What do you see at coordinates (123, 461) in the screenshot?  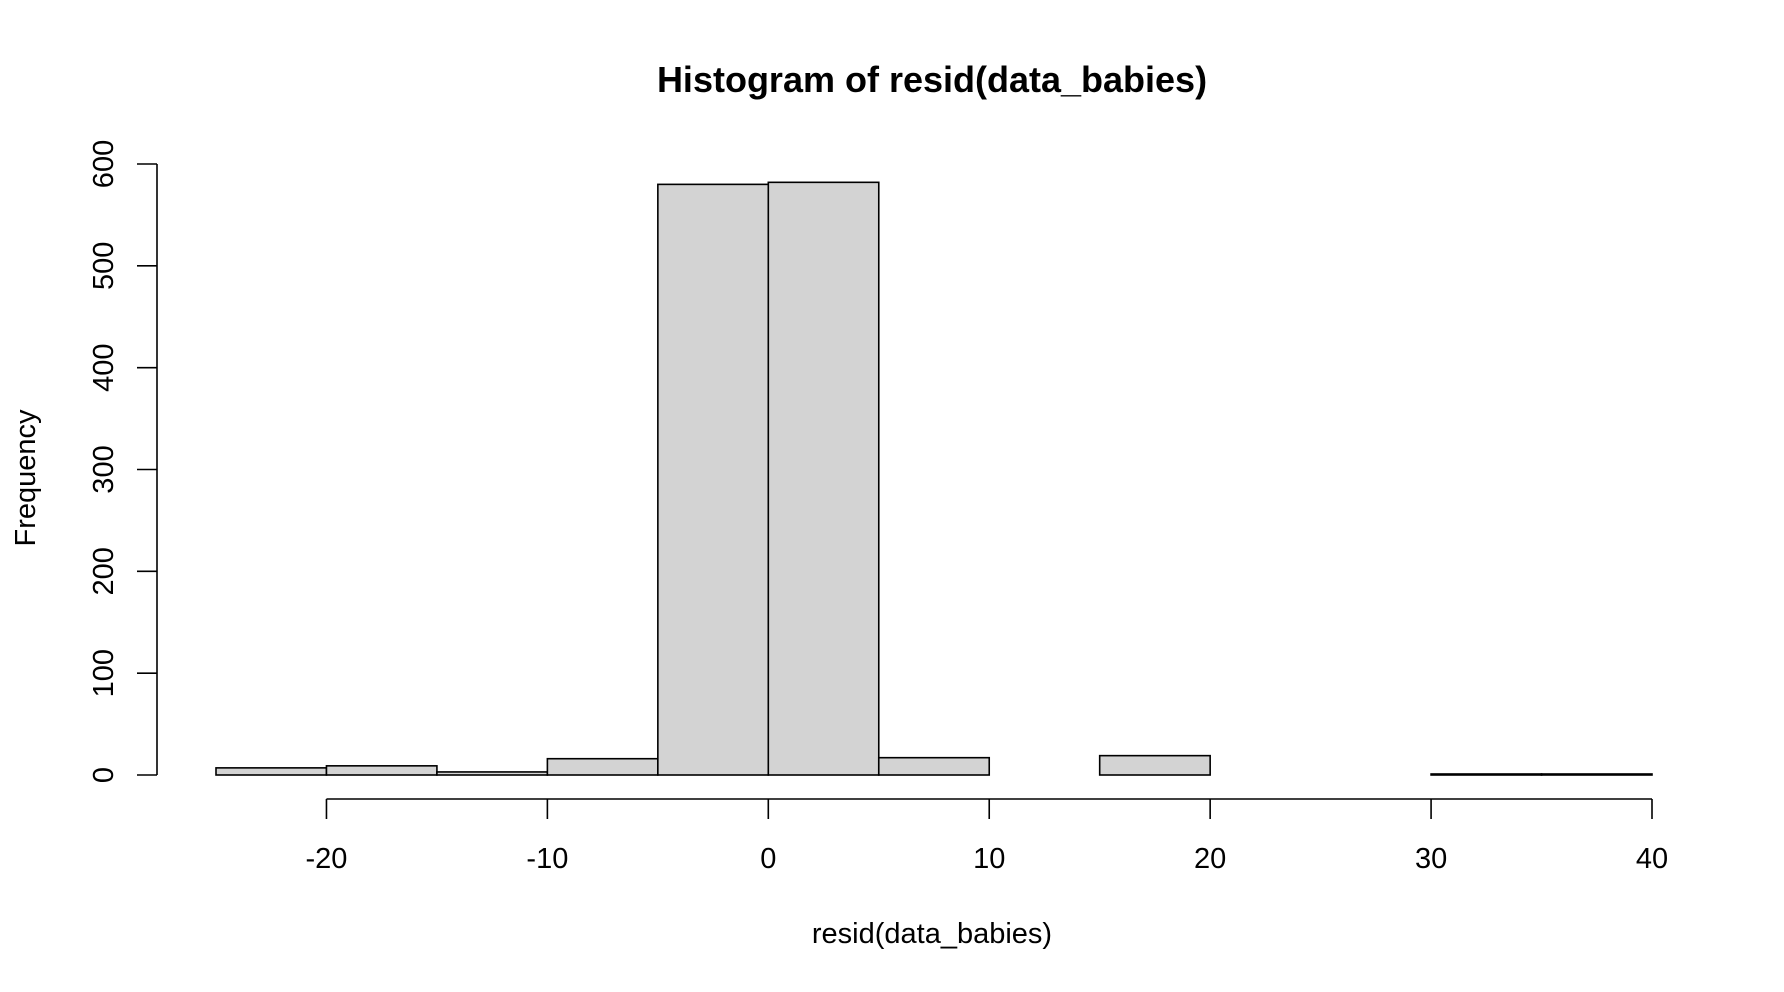 I see `y-axis: 0 100 200 300 400 500 600` at bounding box center [123, 461].